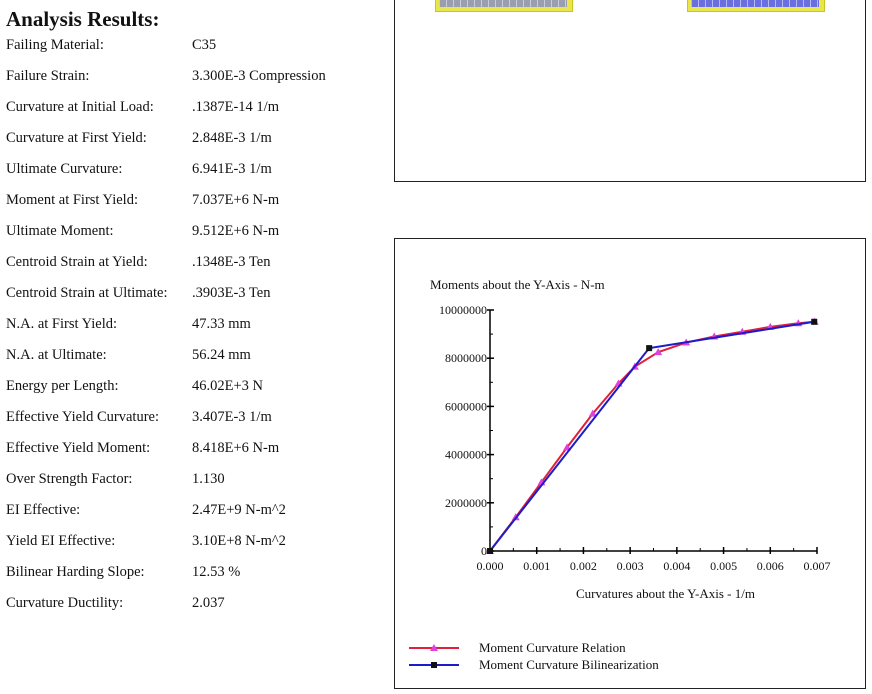  Describe the element at coordinates (583, 566) in the screenshot. I see `x-tick-label: 0.002` at that location.